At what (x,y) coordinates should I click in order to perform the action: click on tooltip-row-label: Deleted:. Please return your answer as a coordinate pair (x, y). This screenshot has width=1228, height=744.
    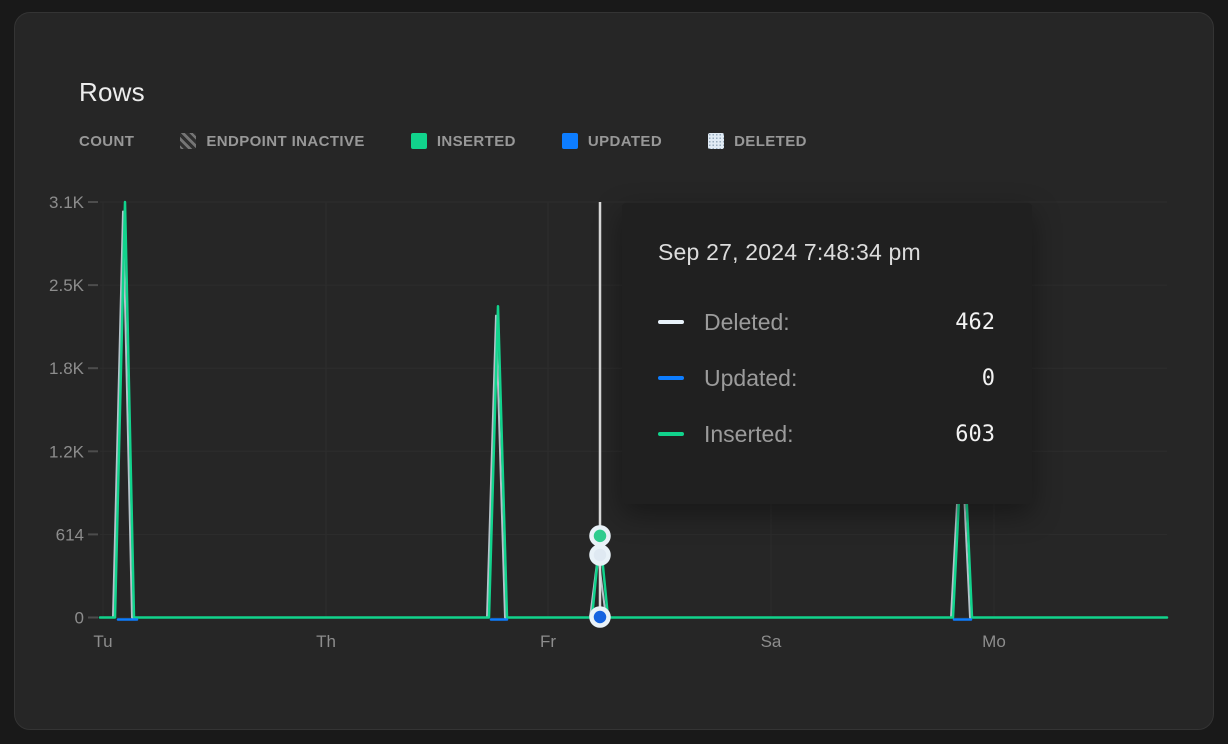
    Looking at the image, I should click on (747, 321).